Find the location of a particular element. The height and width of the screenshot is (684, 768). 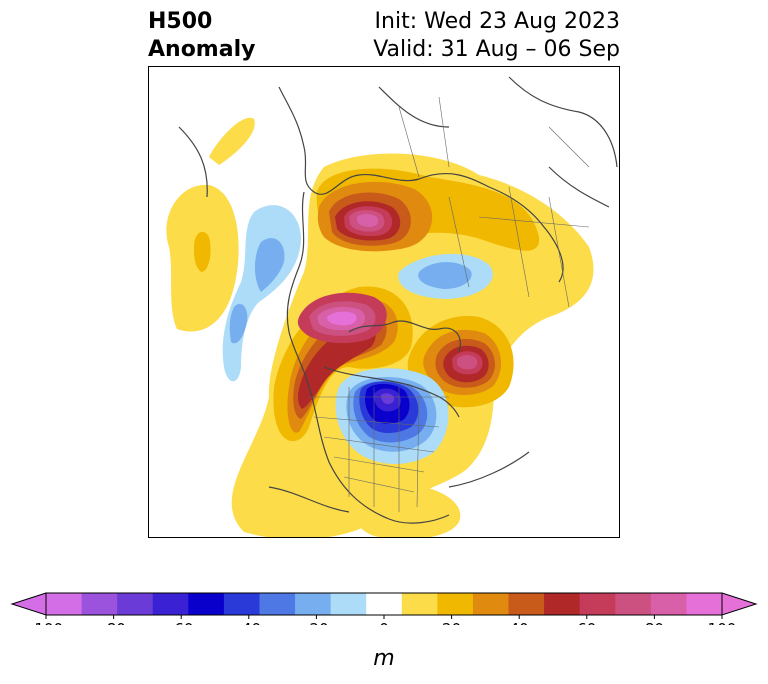

colorbar-tick-label: -40 is located at coordinates (249, 622).